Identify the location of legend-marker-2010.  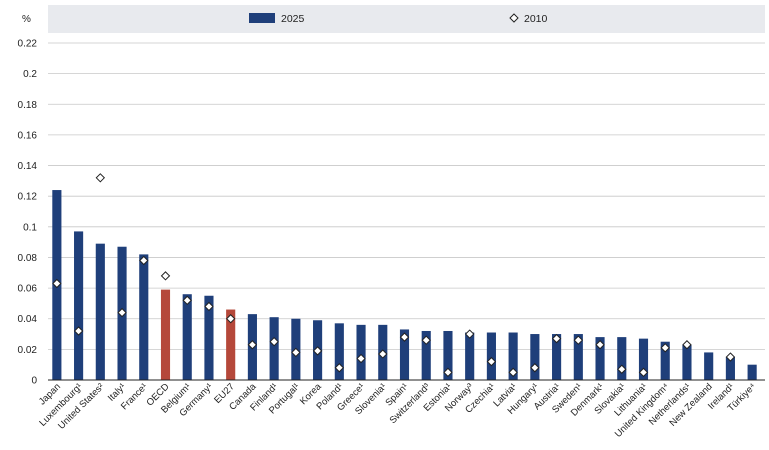
(514, 18).